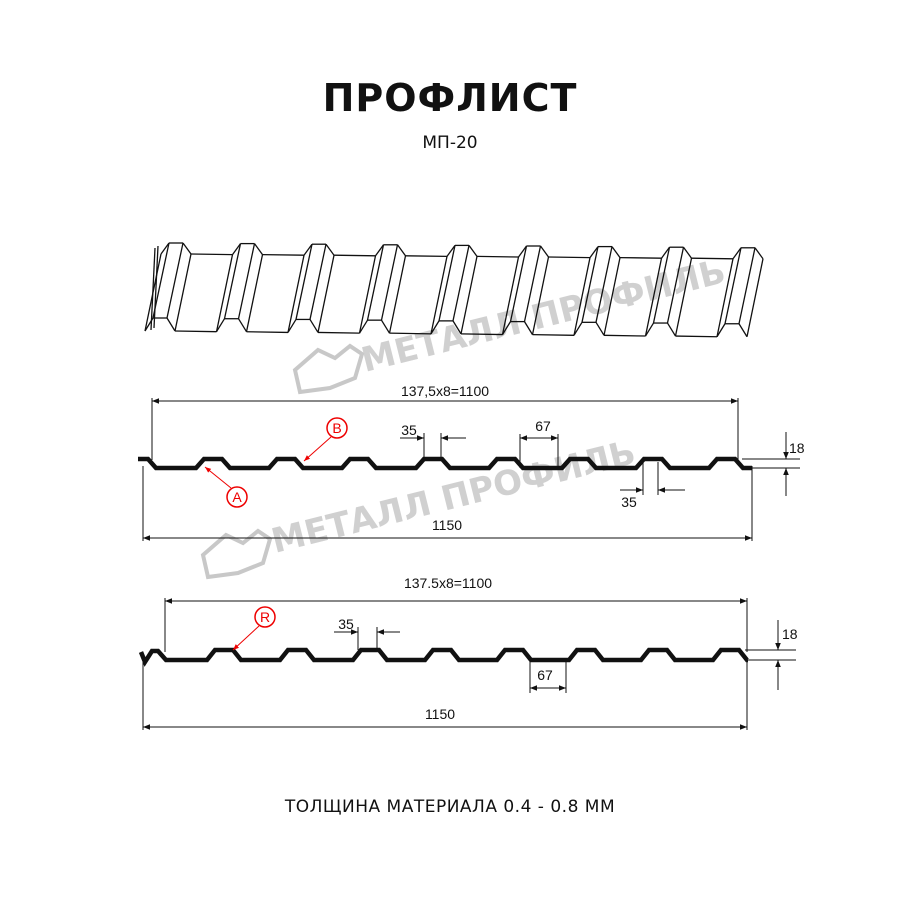 Image resolution: width=900 pixels, height=900 pixels. What do you see at coordinates (450, 143) in the screenshot?
I see `page-subtitle: МП-20` at bounding box center [450, 143].